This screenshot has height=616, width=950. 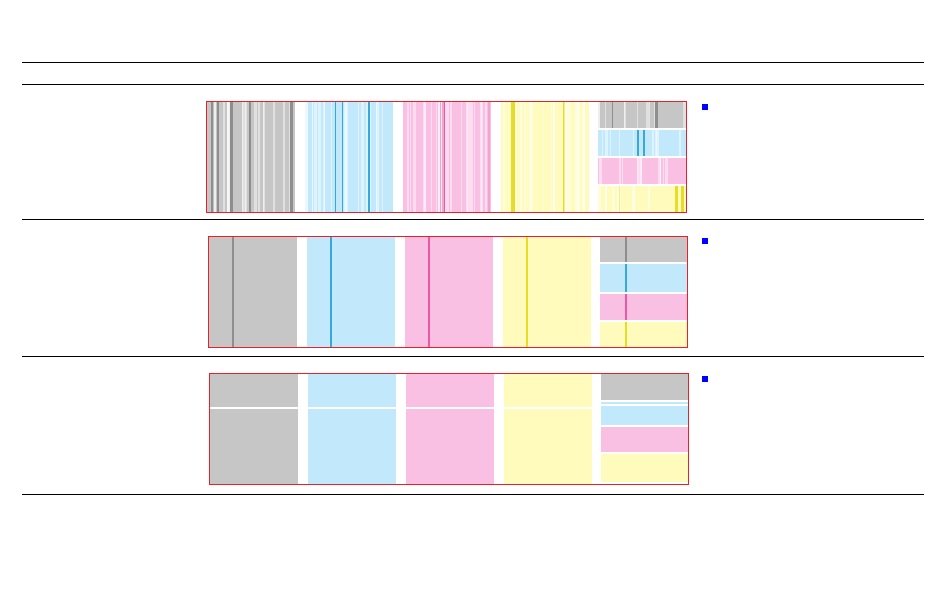 I want to click on cyan-horizontal-band, so click(x=352, y=408).